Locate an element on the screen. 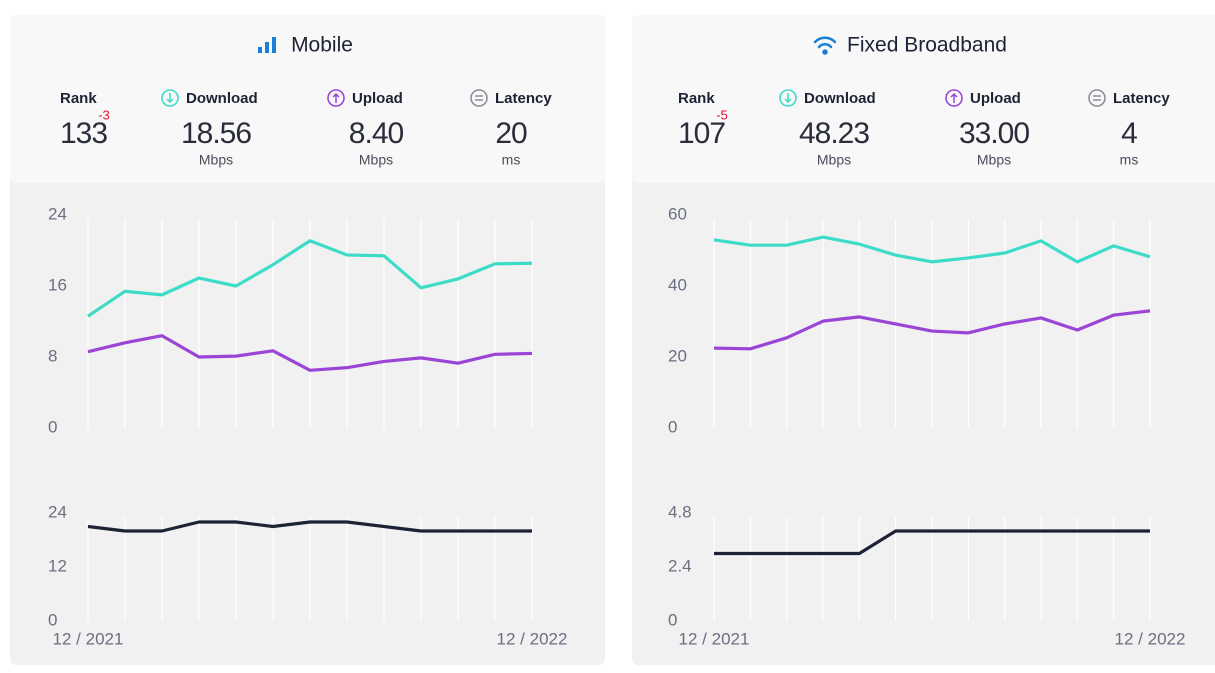  icon-wifi is located at coordinates (825, 45).